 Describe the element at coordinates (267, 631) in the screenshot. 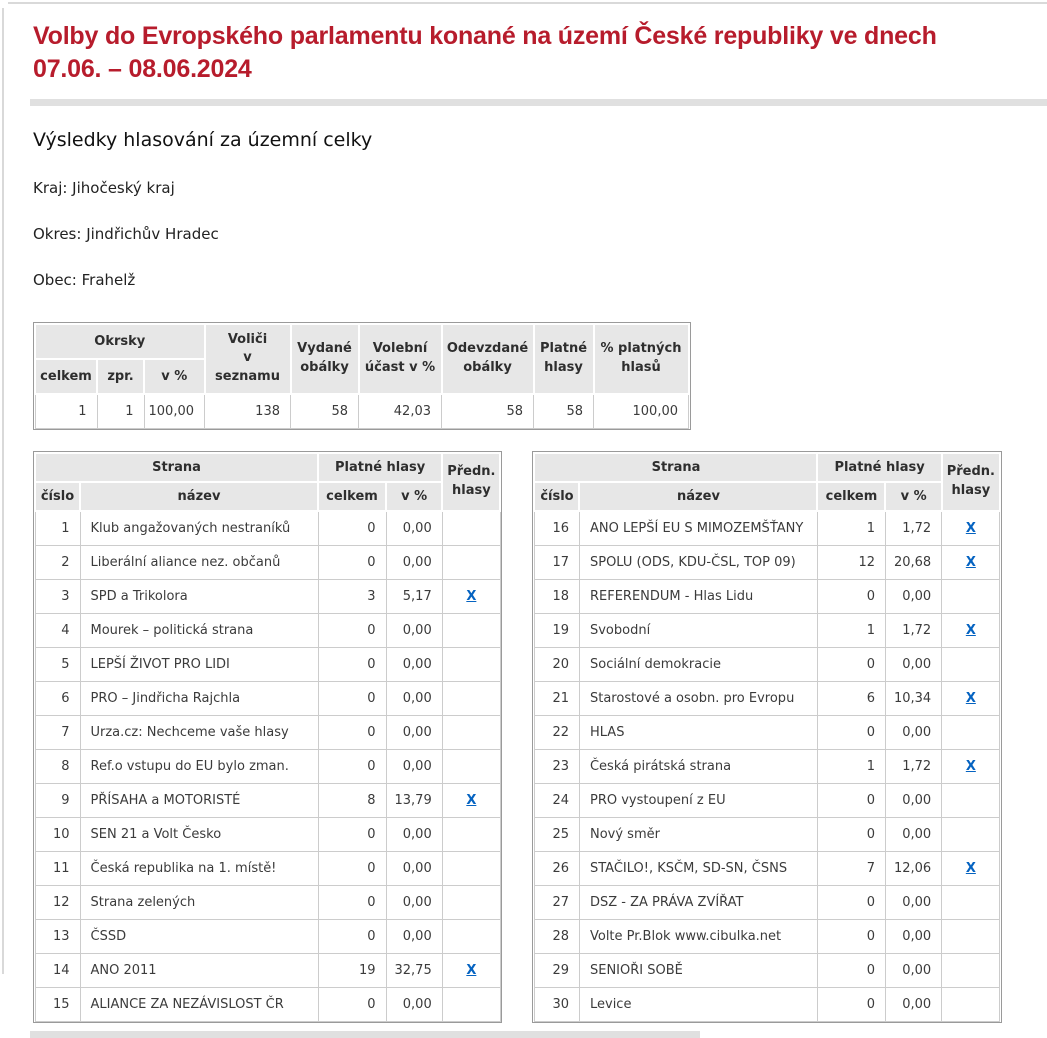

I see `table-row: 4 Mourek – politická strana 0 0,00` at that location.